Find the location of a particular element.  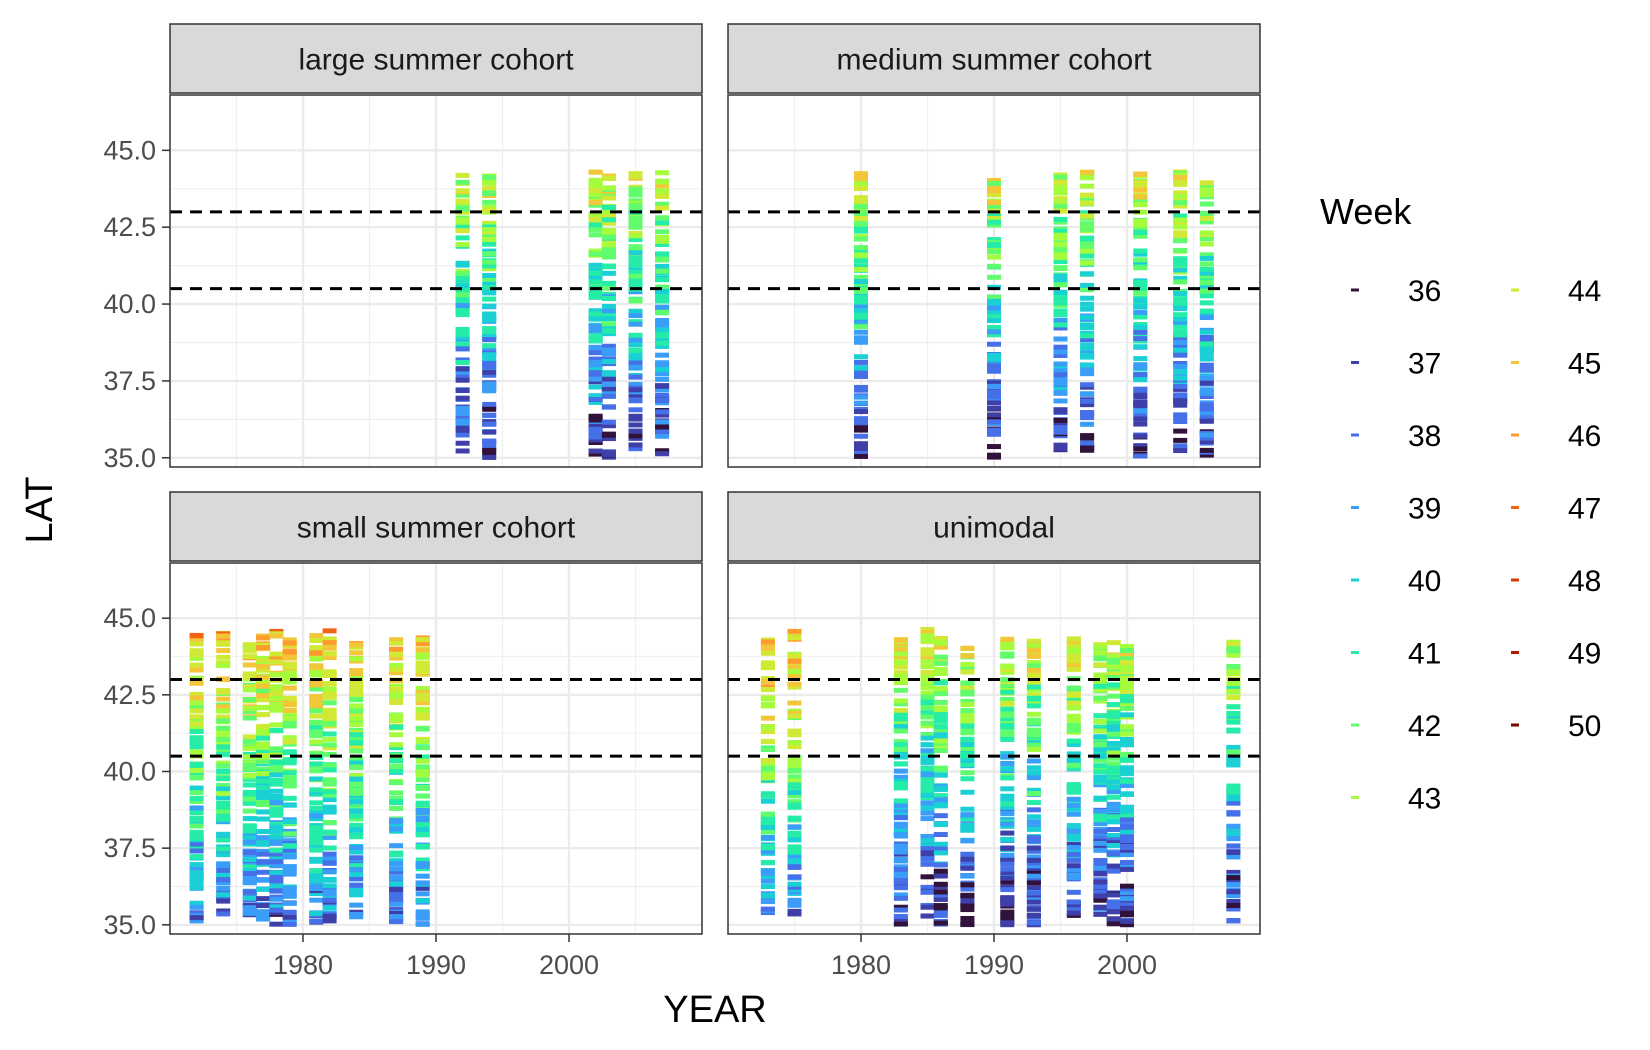

y-tick-label: 45.0 is located at coordinates (129, 150).